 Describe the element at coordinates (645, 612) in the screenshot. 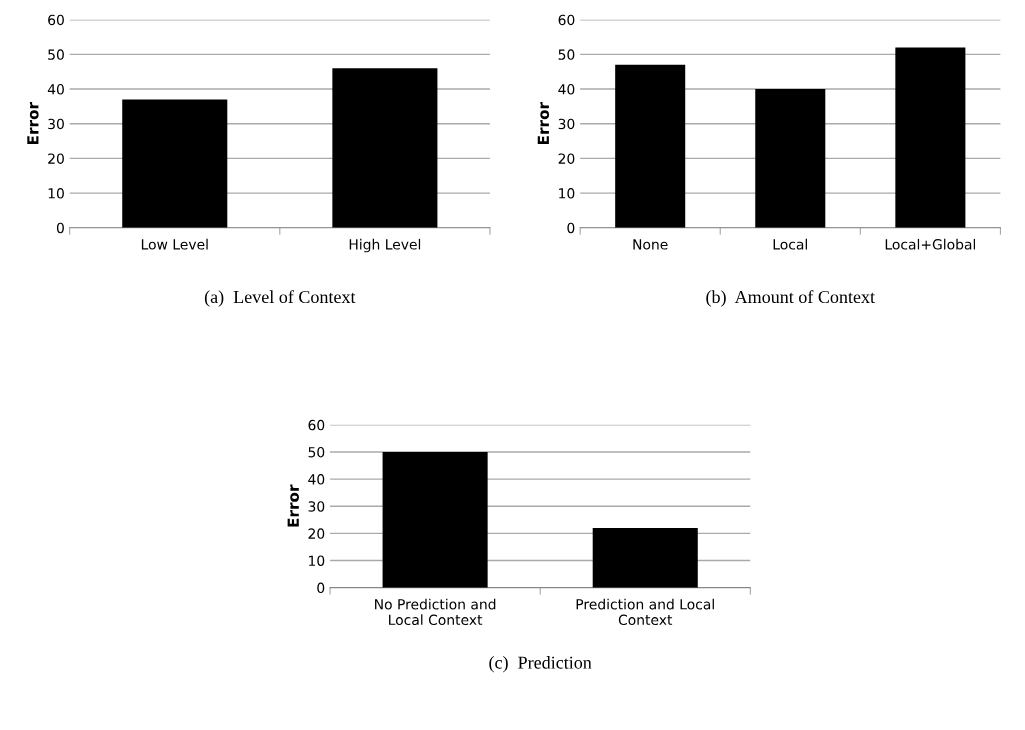

I see `x-tick-label: Prediction and Local Context` at that location.